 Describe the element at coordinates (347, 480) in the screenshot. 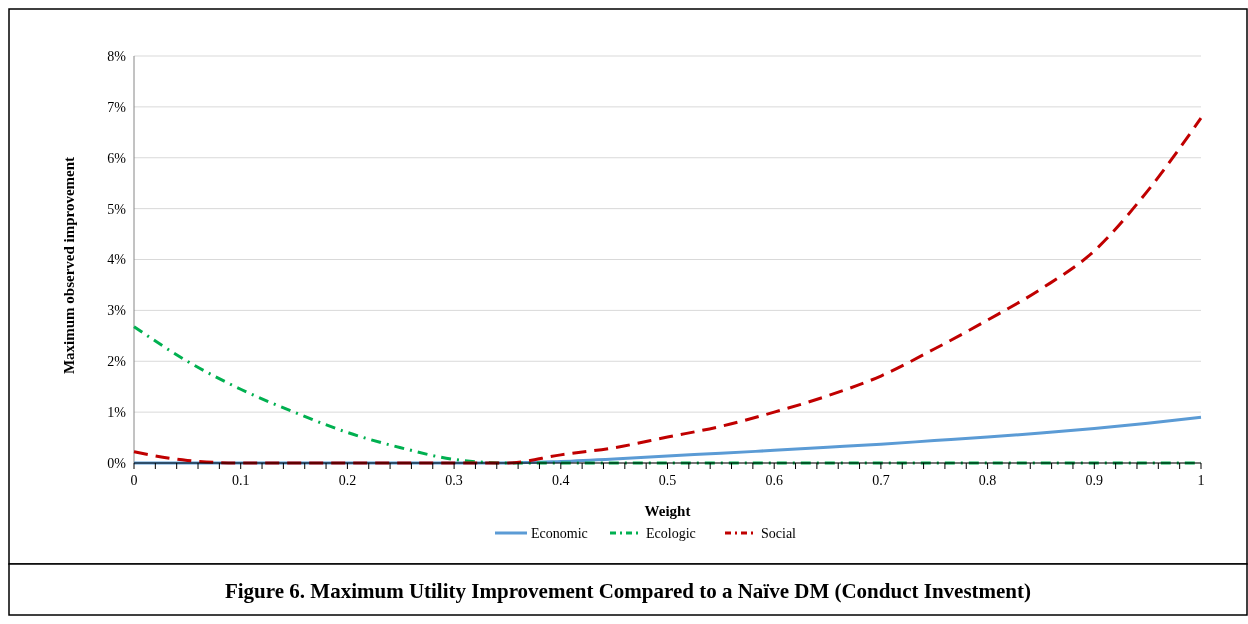

I see `x-tick-label: 0.2` at that location.